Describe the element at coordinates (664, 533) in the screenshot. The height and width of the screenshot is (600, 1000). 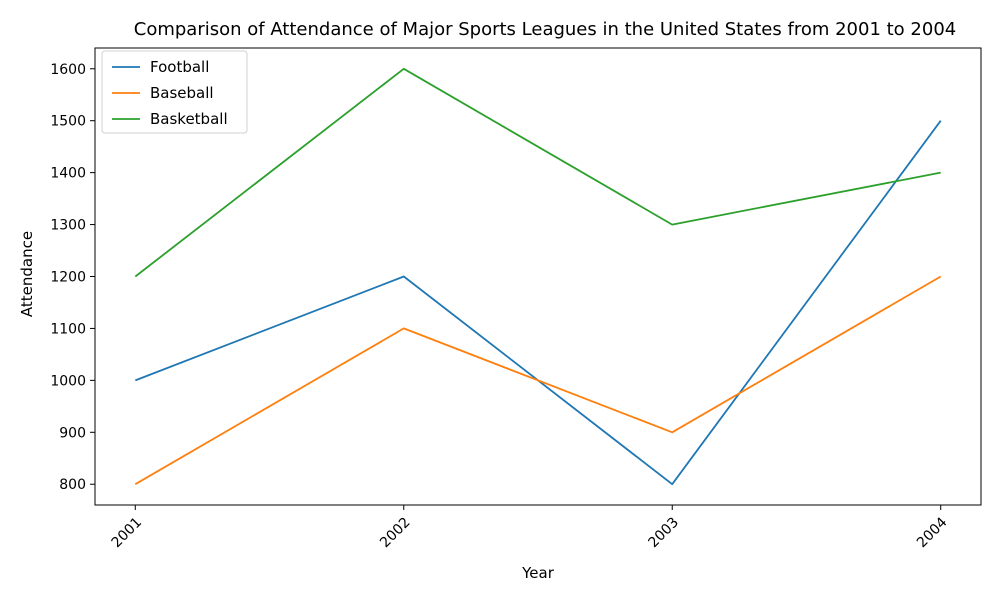
I see `x-tick-label: 2003` at that location.